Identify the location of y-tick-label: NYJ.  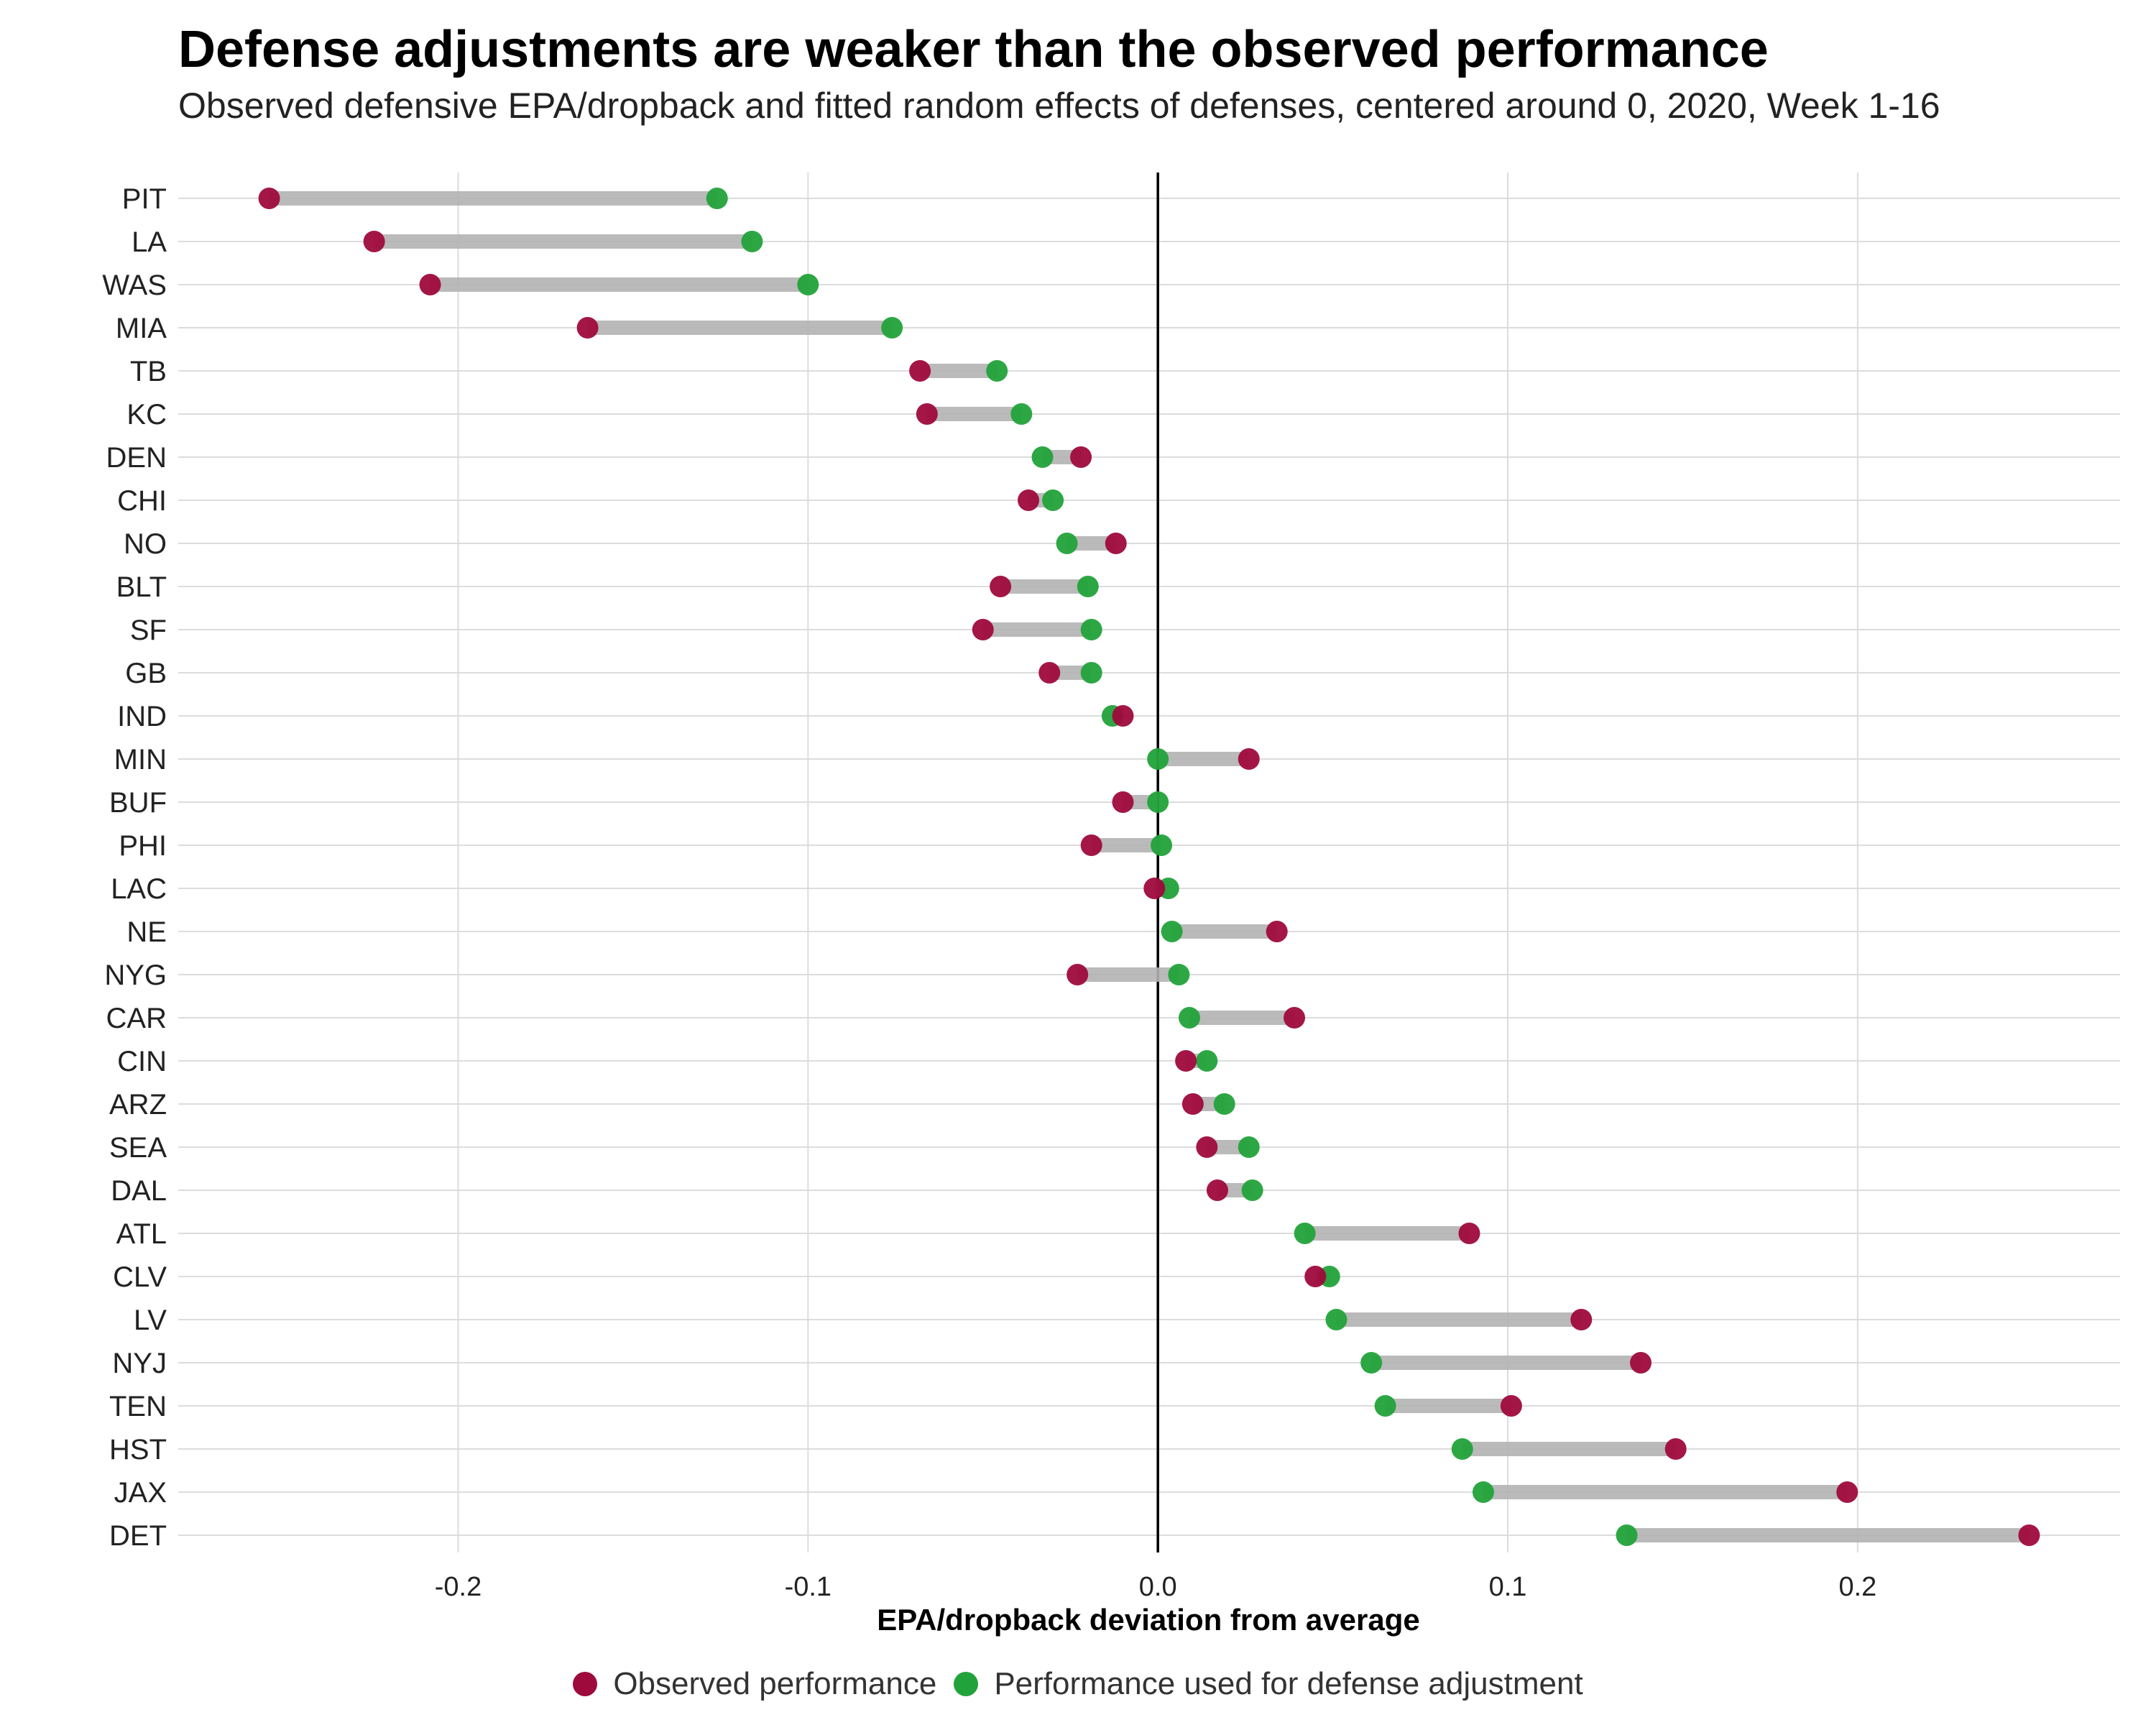
(139, 1363).